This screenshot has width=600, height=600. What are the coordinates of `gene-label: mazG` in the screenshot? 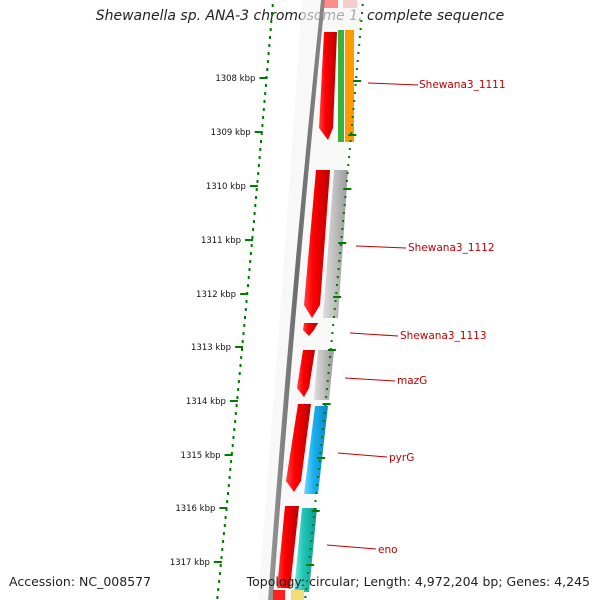 It's located at (412, 381).